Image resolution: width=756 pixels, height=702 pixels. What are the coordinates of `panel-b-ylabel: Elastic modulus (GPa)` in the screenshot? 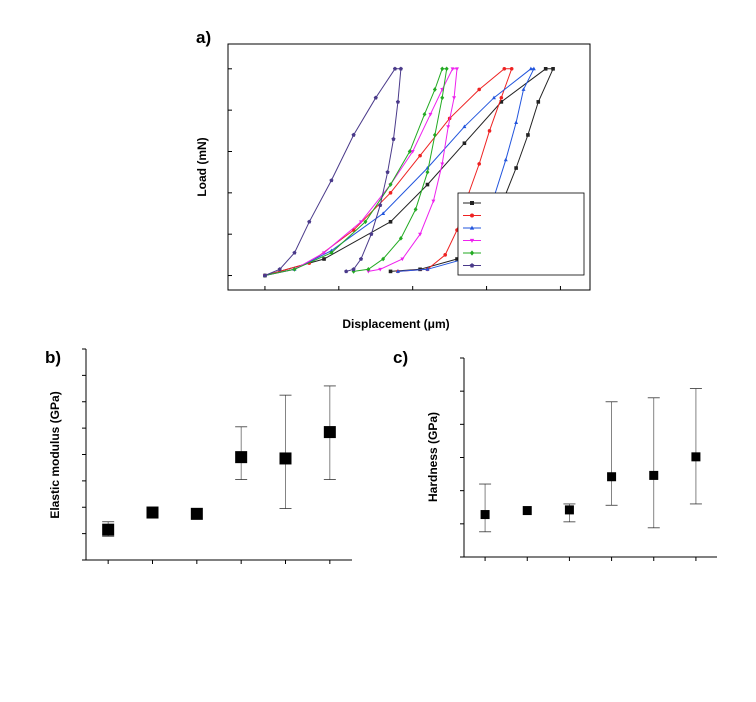 It's located at (55, 454).